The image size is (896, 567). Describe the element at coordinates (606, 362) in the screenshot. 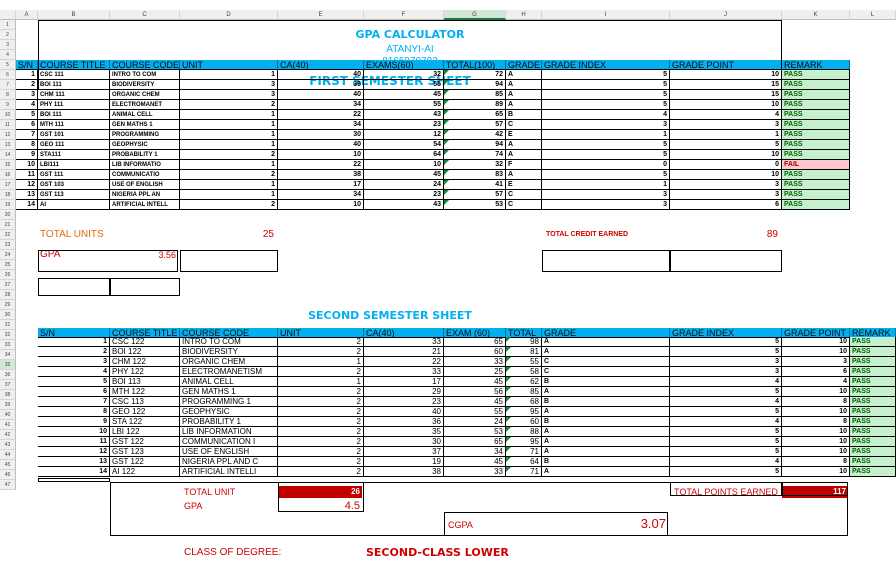

I see `second-cell: C` at that location.